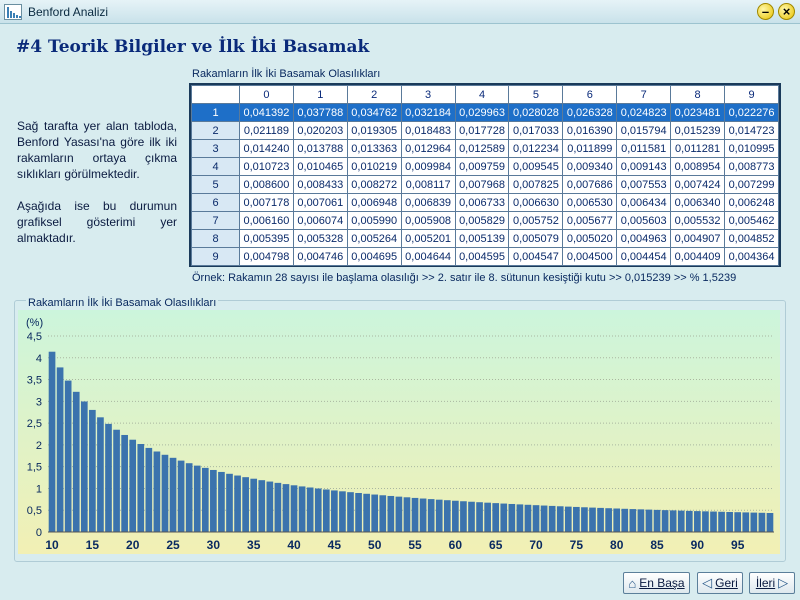  I want to click on table-cell: 0,007061, so click(320, 202).